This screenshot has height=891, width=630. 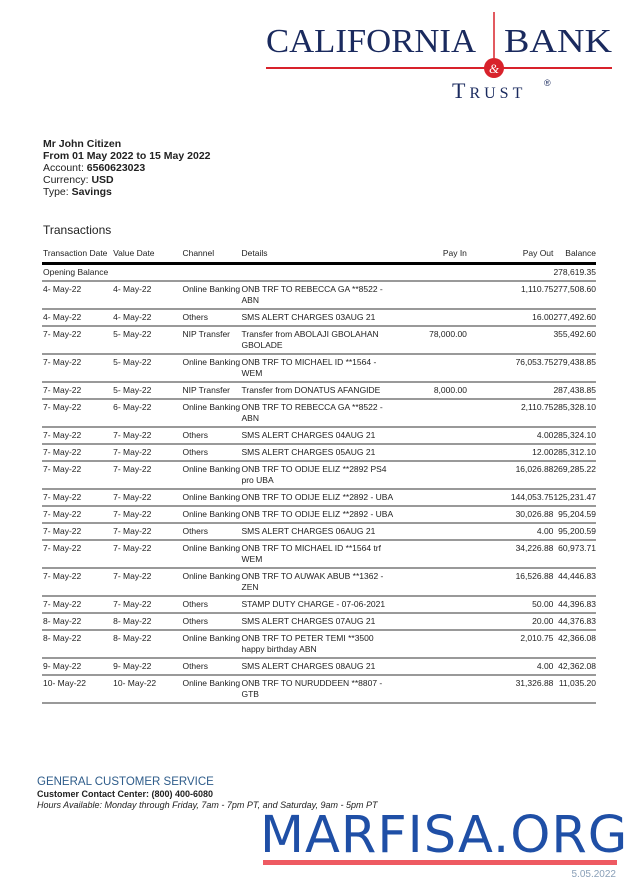 What do you see at coordinates (148, 667) in the screenshot?
I see `cell-value-date: 9- May-22` at bounding box center [148, 667].